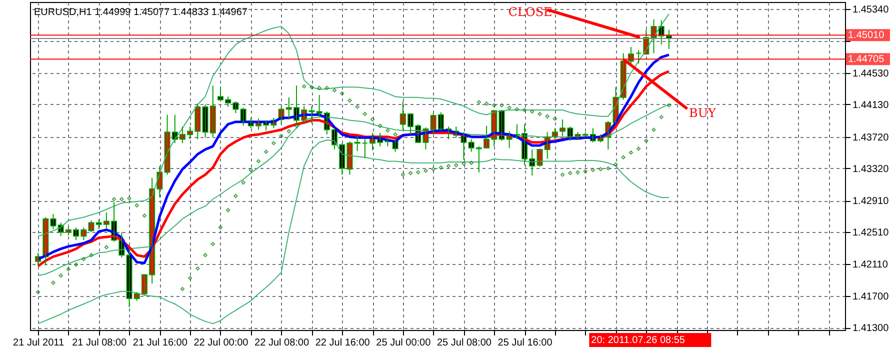  Describe the element at coordinates (160, 343) in the screenshot. I see `x-tick-label: 21 Jul 16:00` at that location.